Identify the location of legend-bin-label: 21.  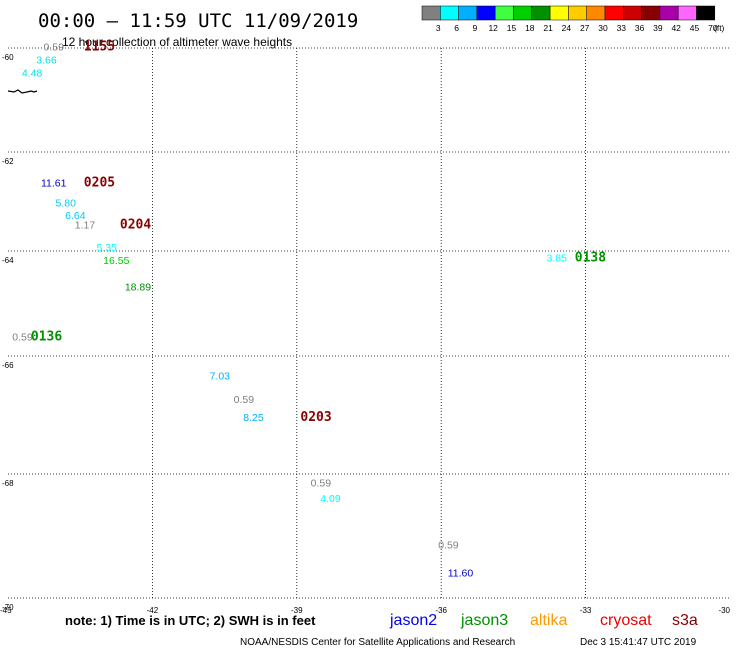
(548, 28).